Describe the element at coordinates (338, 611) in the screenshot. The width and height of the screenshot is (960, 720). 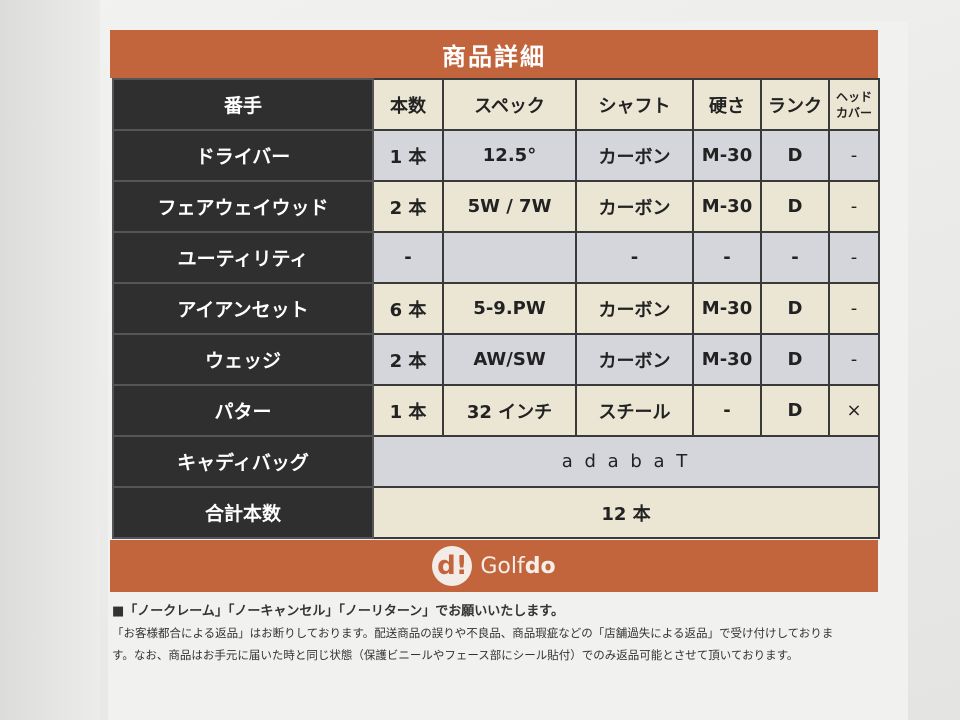
I see `note-heading: ■「ノークレーム」「ノーキャンセル」「ノーリターン」でお願いいたします。` at that location.